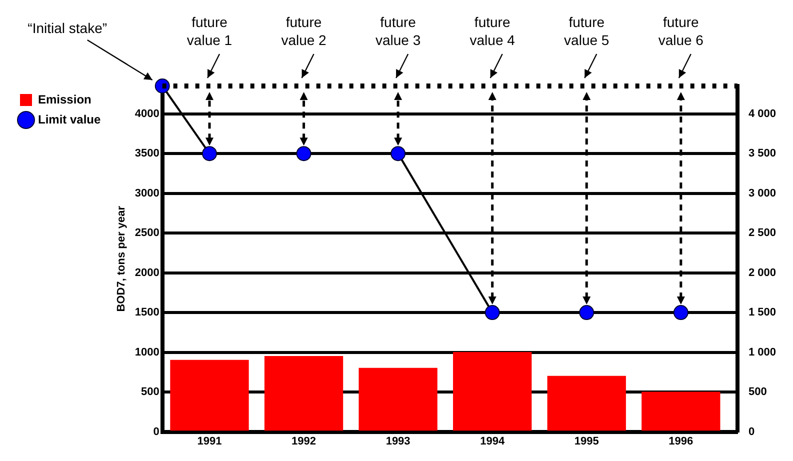 The width and height of the screenshot is (793, 461). Describe the element at coordinates (147, 154) in the screenshot. I see `y-tick-label: 3500` at that location.